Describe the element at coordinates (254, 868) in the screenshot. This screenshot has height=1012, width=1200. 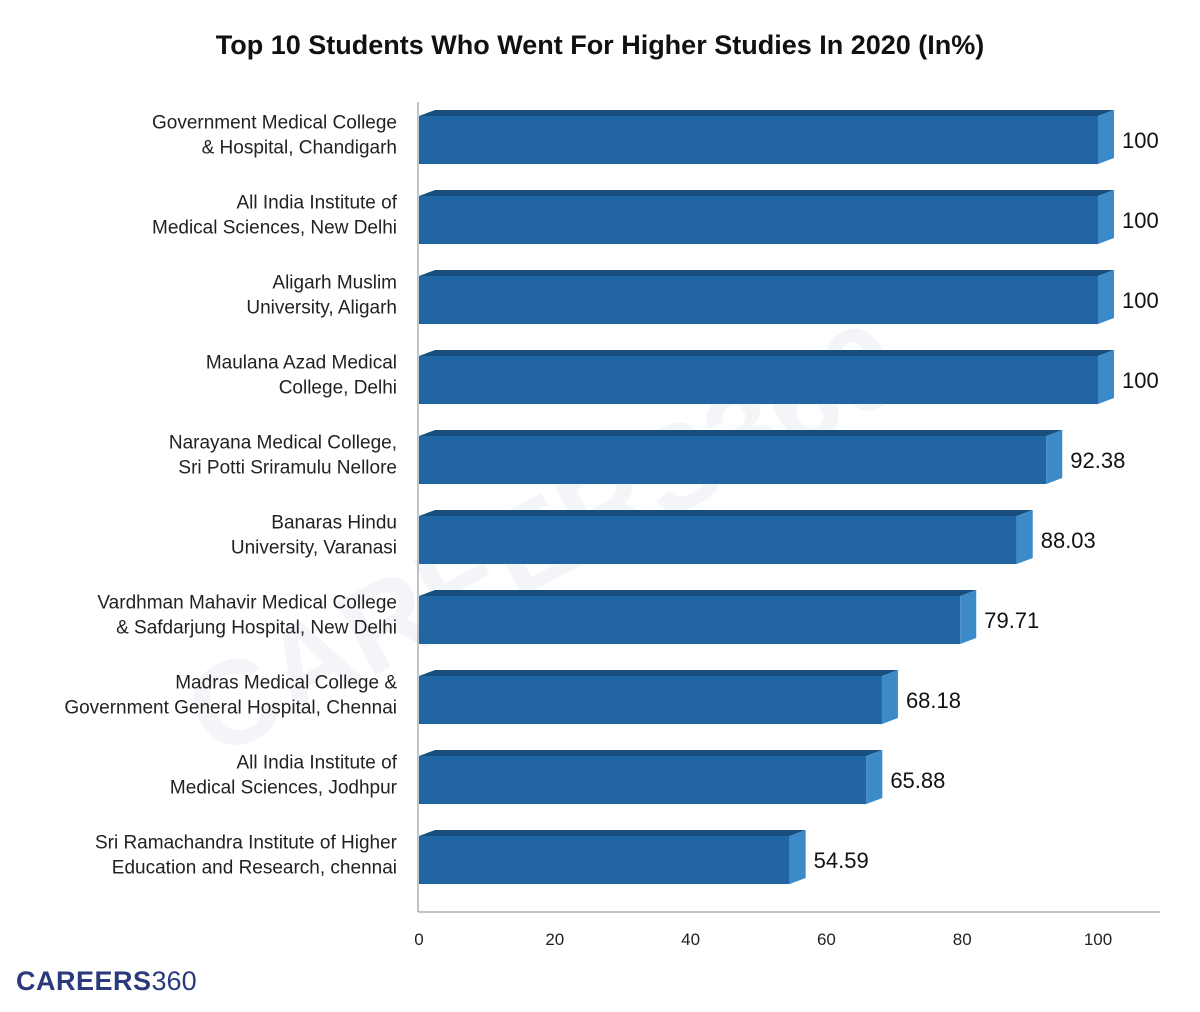
I see `category-label: Education and Research, chennai` at that location.